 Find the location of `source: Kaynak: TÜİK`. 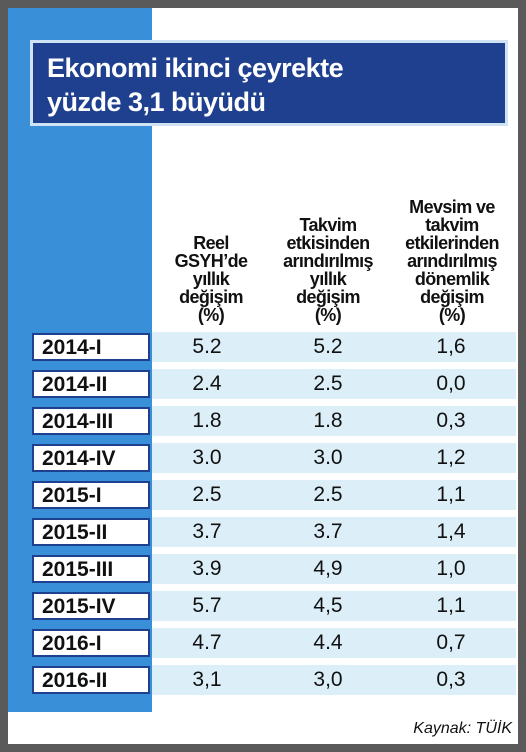

source: Kaynak: TÜİK is located at coordinates (462, 728).